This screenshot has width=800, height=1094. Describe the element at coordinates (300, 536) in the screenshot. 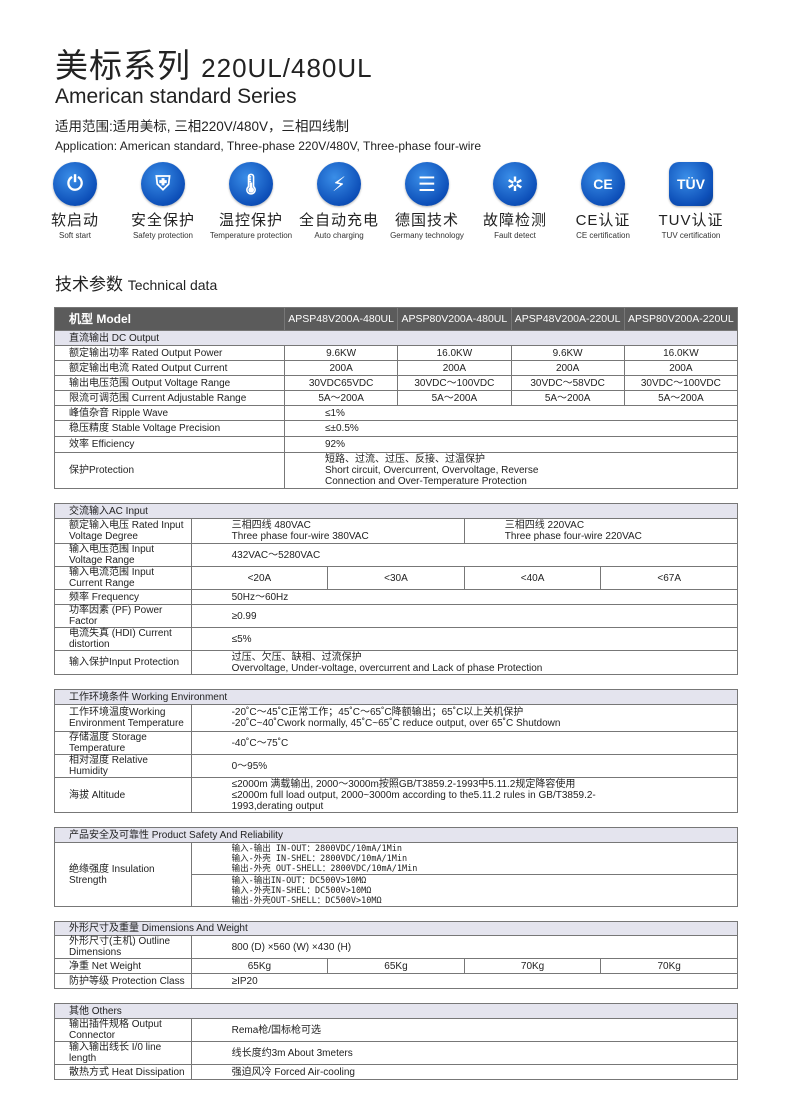

I see `cell-line: Three phase four-wire 380VAC` at that location.